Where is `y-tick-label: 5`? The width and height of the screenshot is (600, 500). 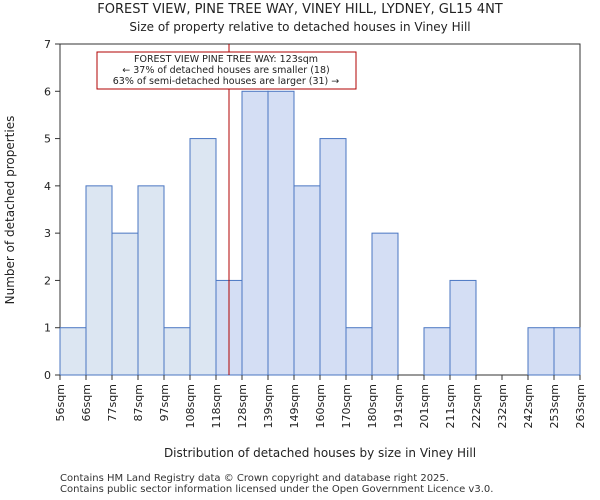
y-tick-label: 5 is located at coordinates (47, 139).